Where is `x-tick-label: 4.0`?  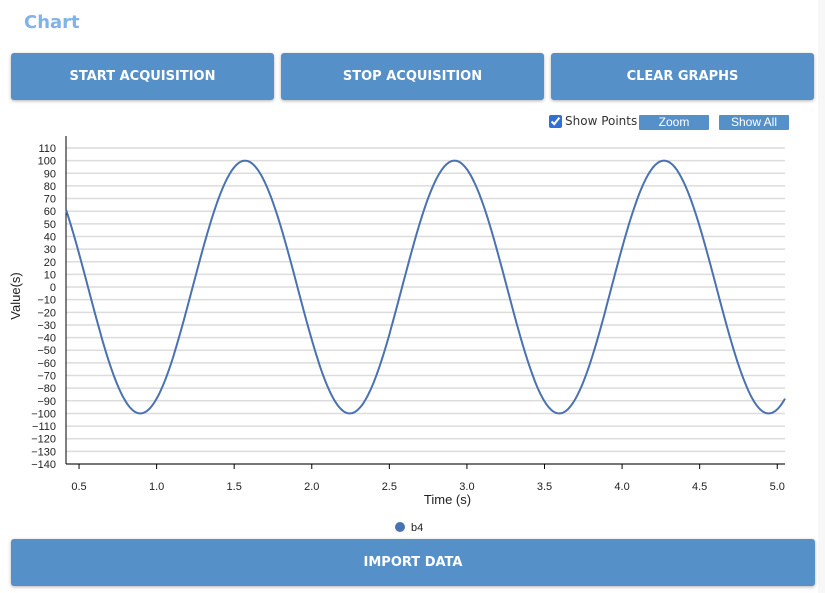
x-tick-label: 4.0 is located at coordinates (621, 487).